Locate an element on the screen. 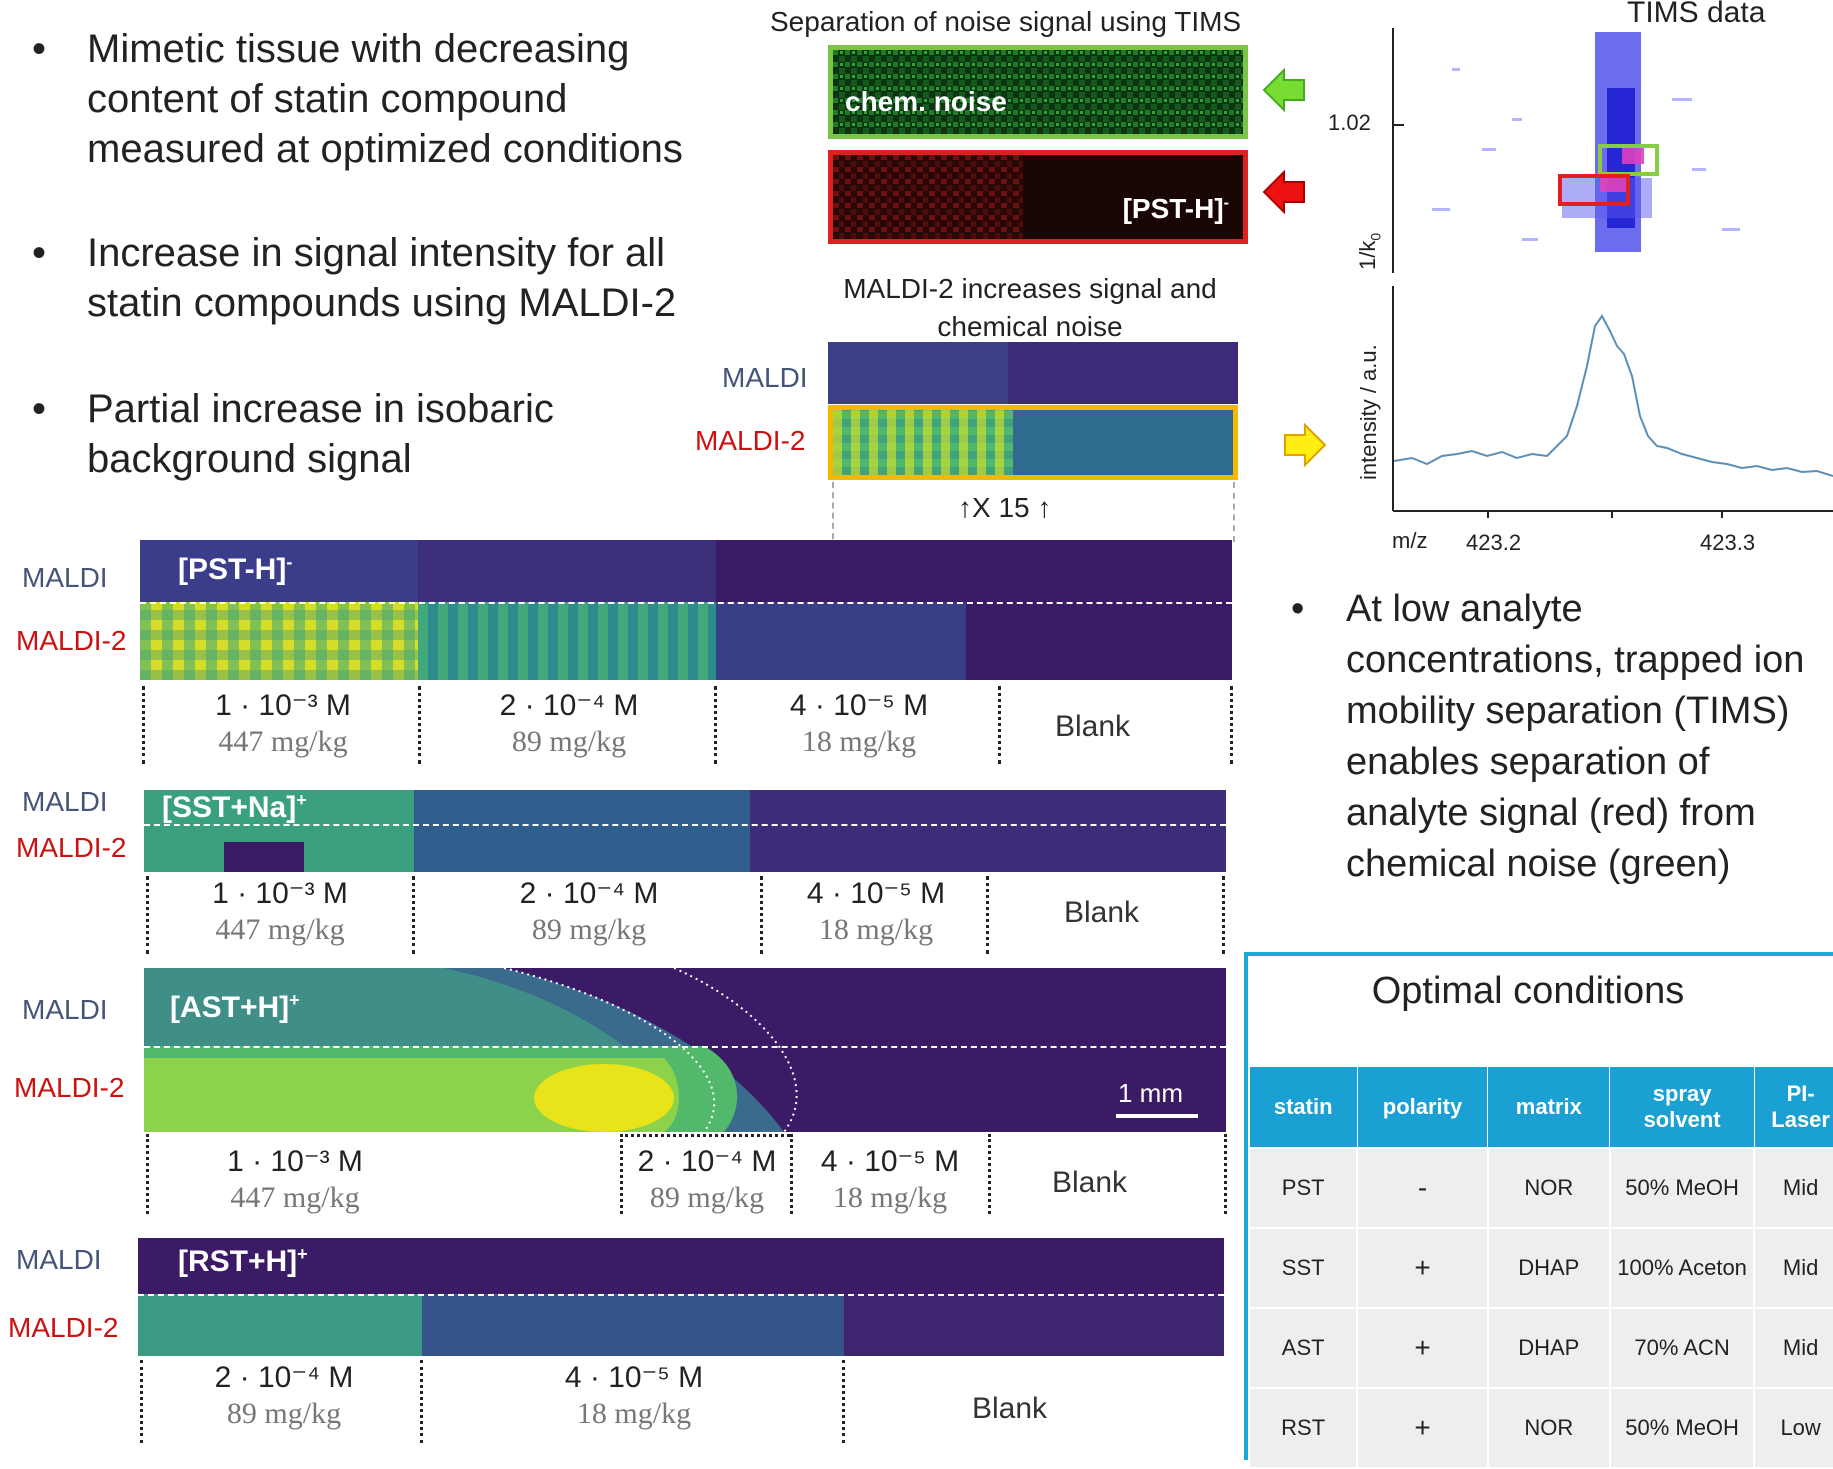 This screenshot has width=1833, height=1469. table-row: AST + DHAP 70% ACN Mid is located at coordinates (1540, 1348).